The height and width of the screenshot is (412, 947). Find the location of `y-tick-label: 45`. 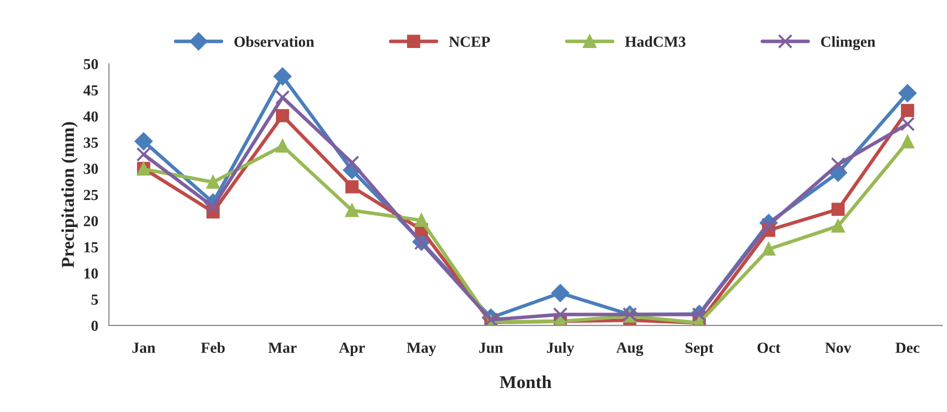

y-tick-label: 45 is located at coordinates (90, 90).